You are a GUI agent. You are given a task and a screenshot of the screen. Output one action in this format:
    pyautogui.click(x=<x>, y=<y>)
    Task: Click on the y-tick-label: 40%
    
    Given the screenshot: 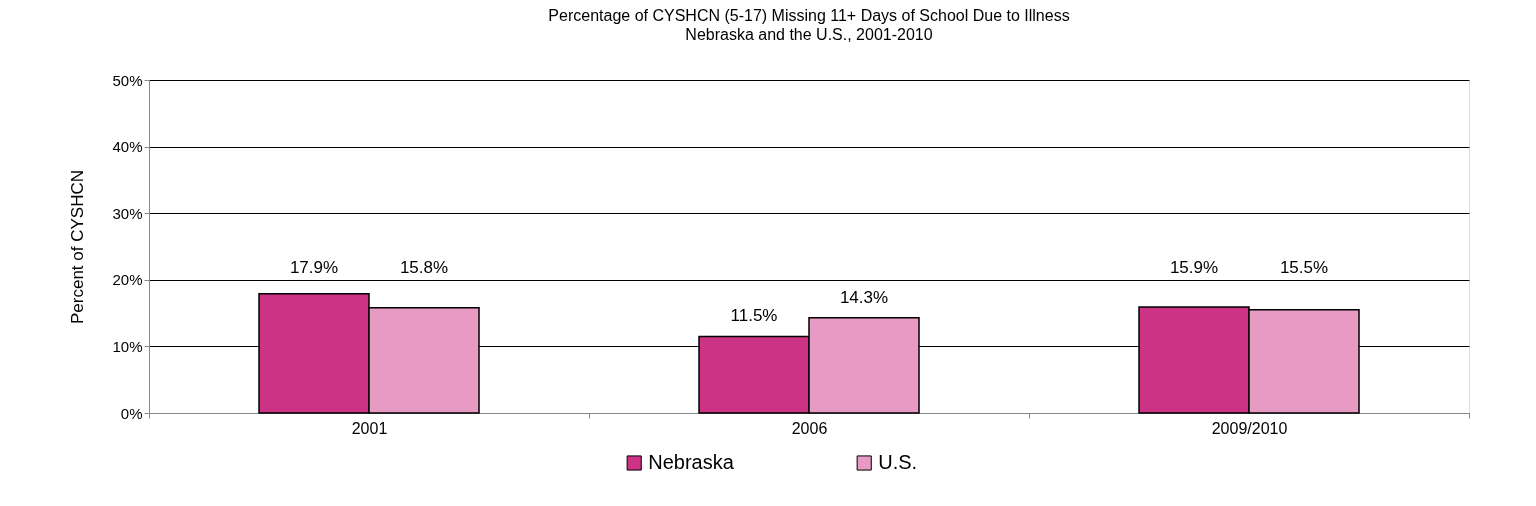 What is the action you would take?
    pyautogui.click(x=127, y=147)
    